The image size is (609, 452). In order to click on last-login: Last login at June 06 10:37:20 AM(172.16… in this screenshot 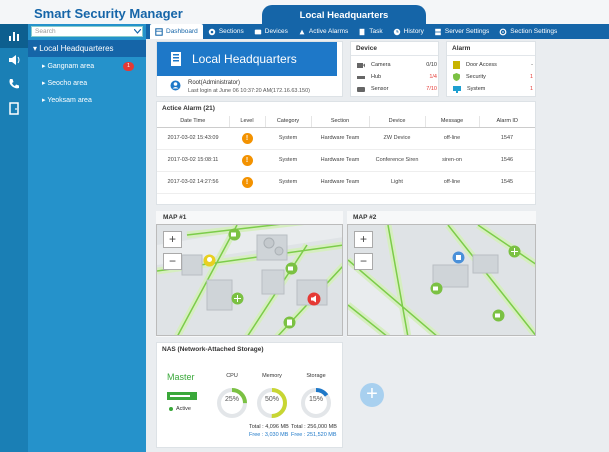, I will do `click(249, 91)`.